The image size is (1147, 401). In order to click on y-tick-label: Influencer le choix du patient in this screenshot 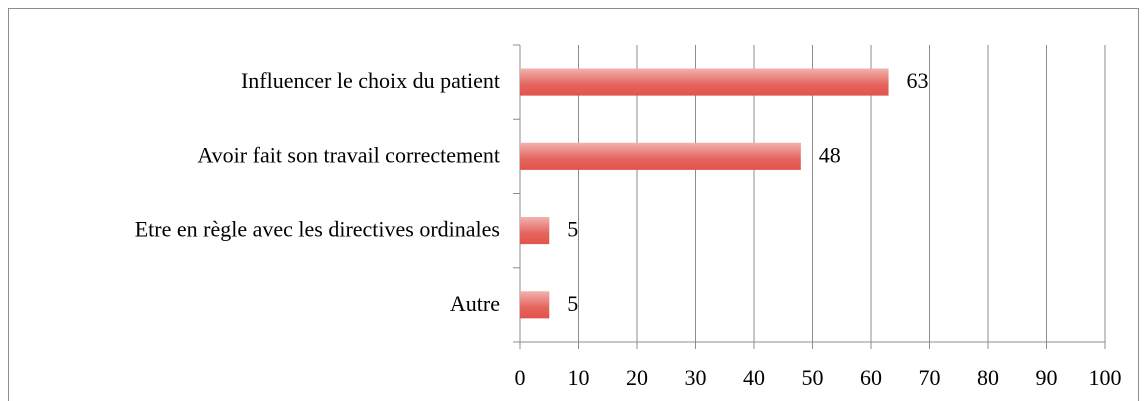, I will do `click(370, 80)`.